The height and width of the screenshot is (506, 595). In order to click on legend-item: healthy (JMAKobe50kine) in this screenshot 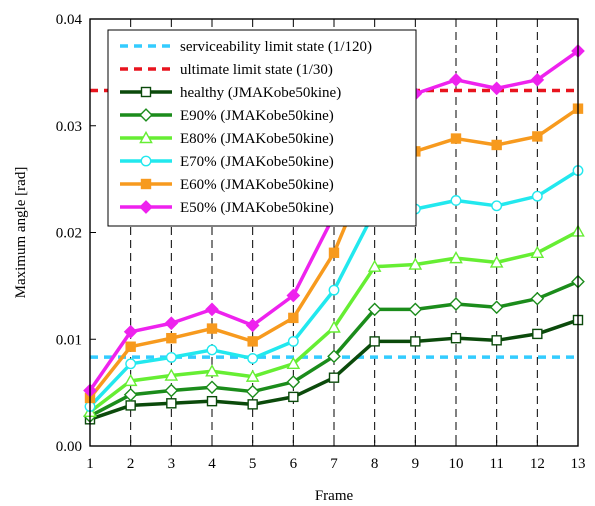, I will do `click(230, 93)`.